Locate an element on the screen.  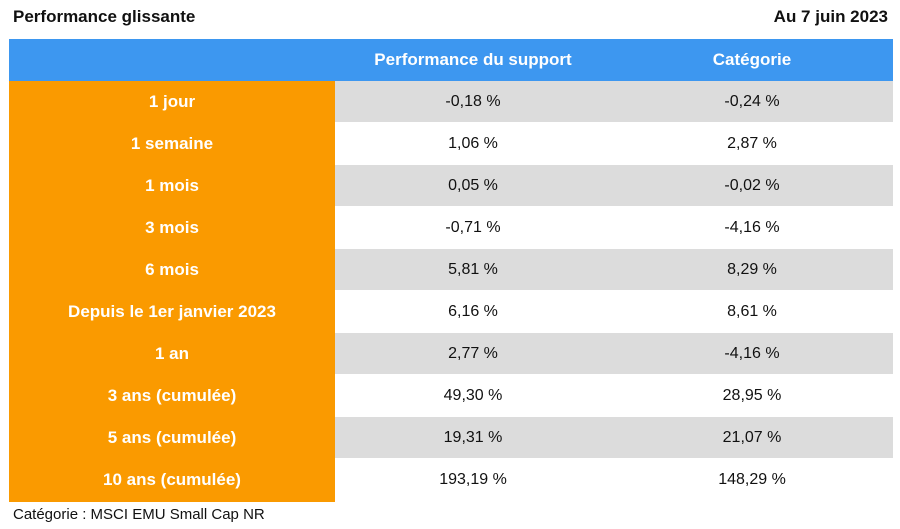
table-row: 1 semaine 1,06 % 2,87 % is located at coordinates (451, 143).